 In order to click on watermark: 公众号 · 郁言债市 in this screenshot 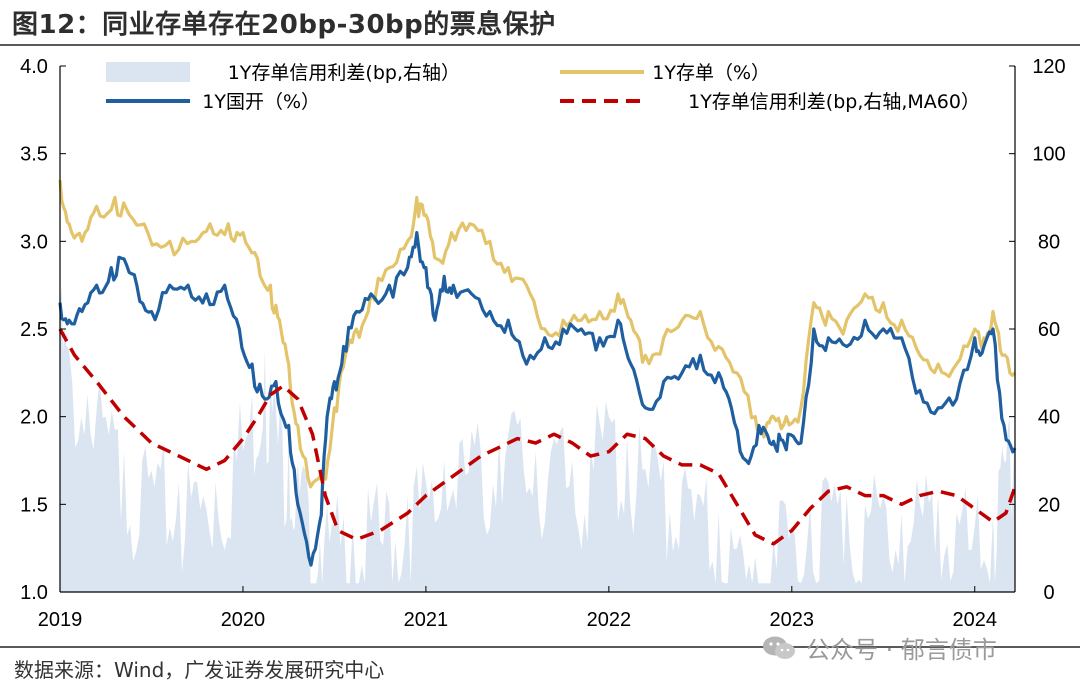, I will do `click(879, 647)`.